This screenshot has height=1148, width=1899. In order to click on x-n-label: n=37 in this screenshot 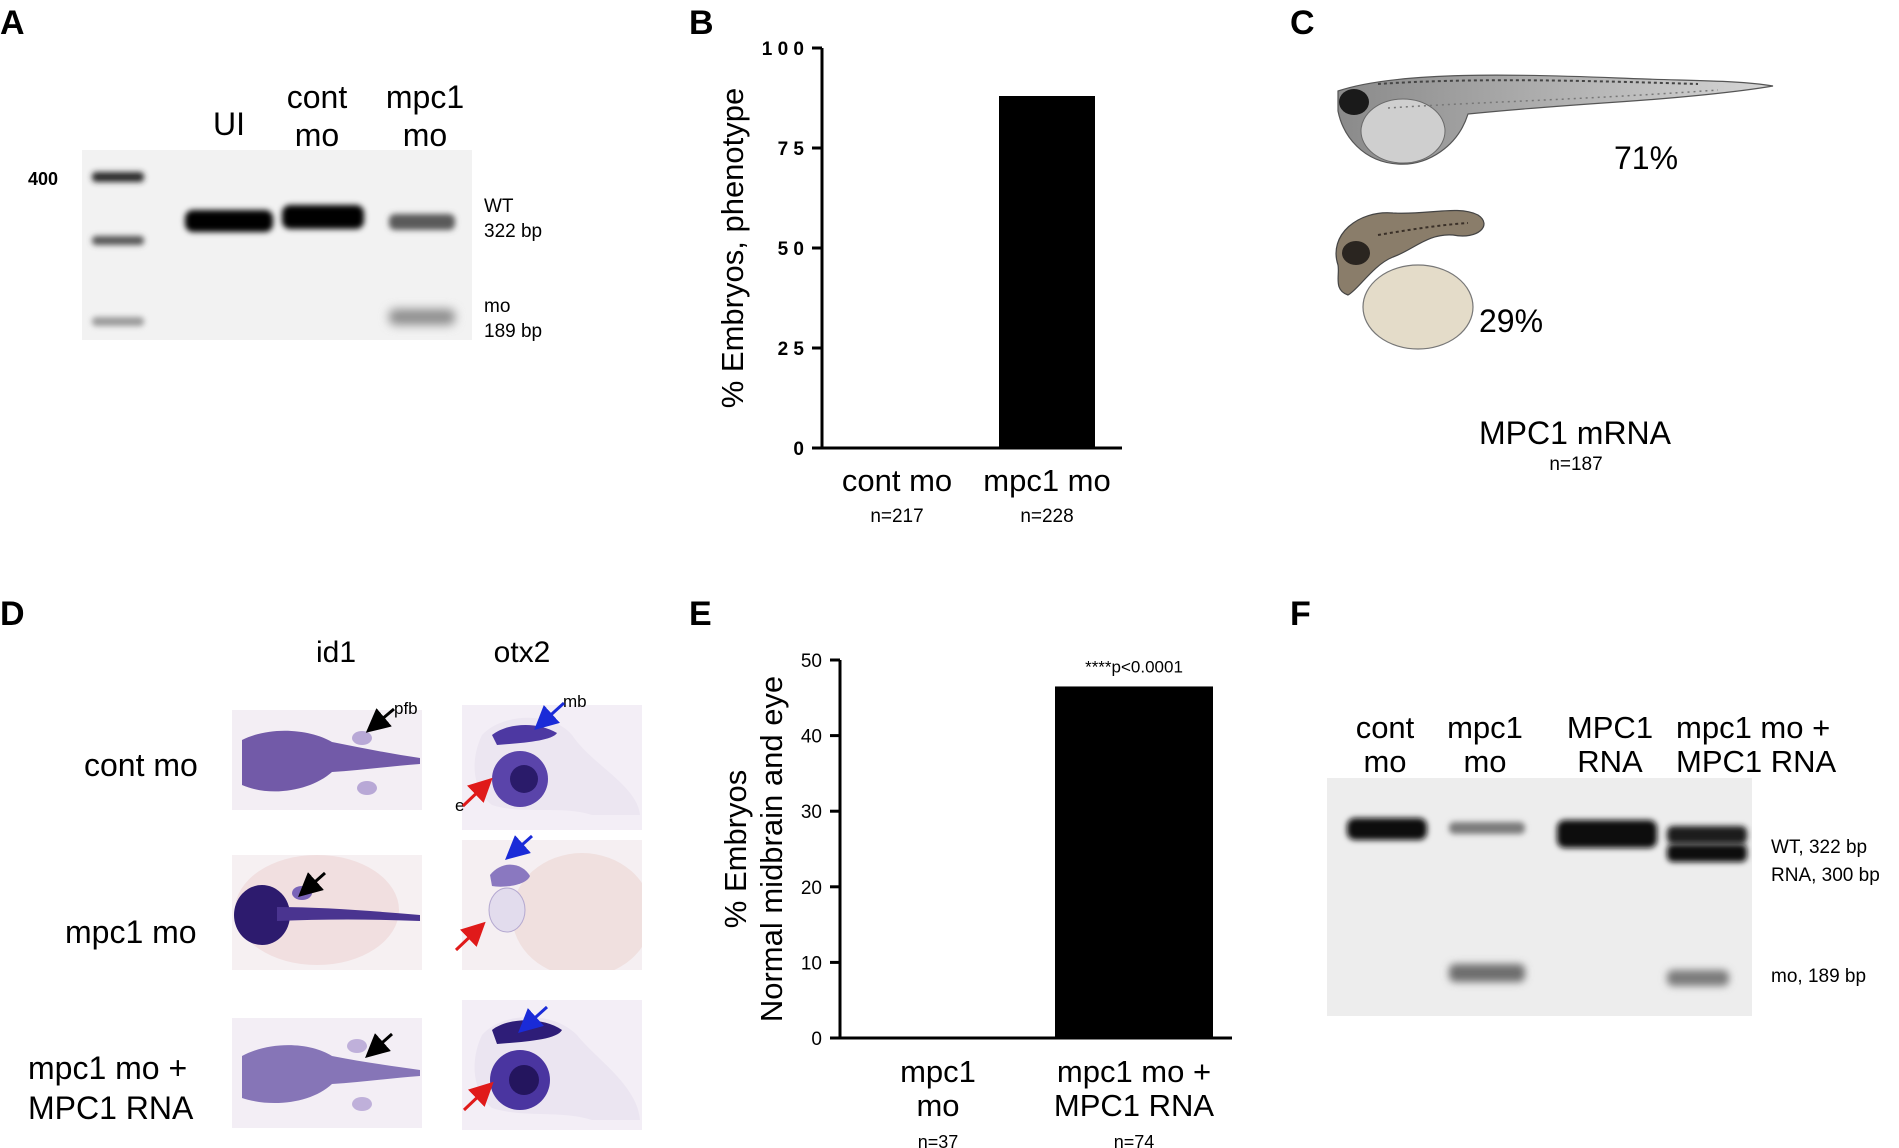, I will do `click(938, 1140)`.